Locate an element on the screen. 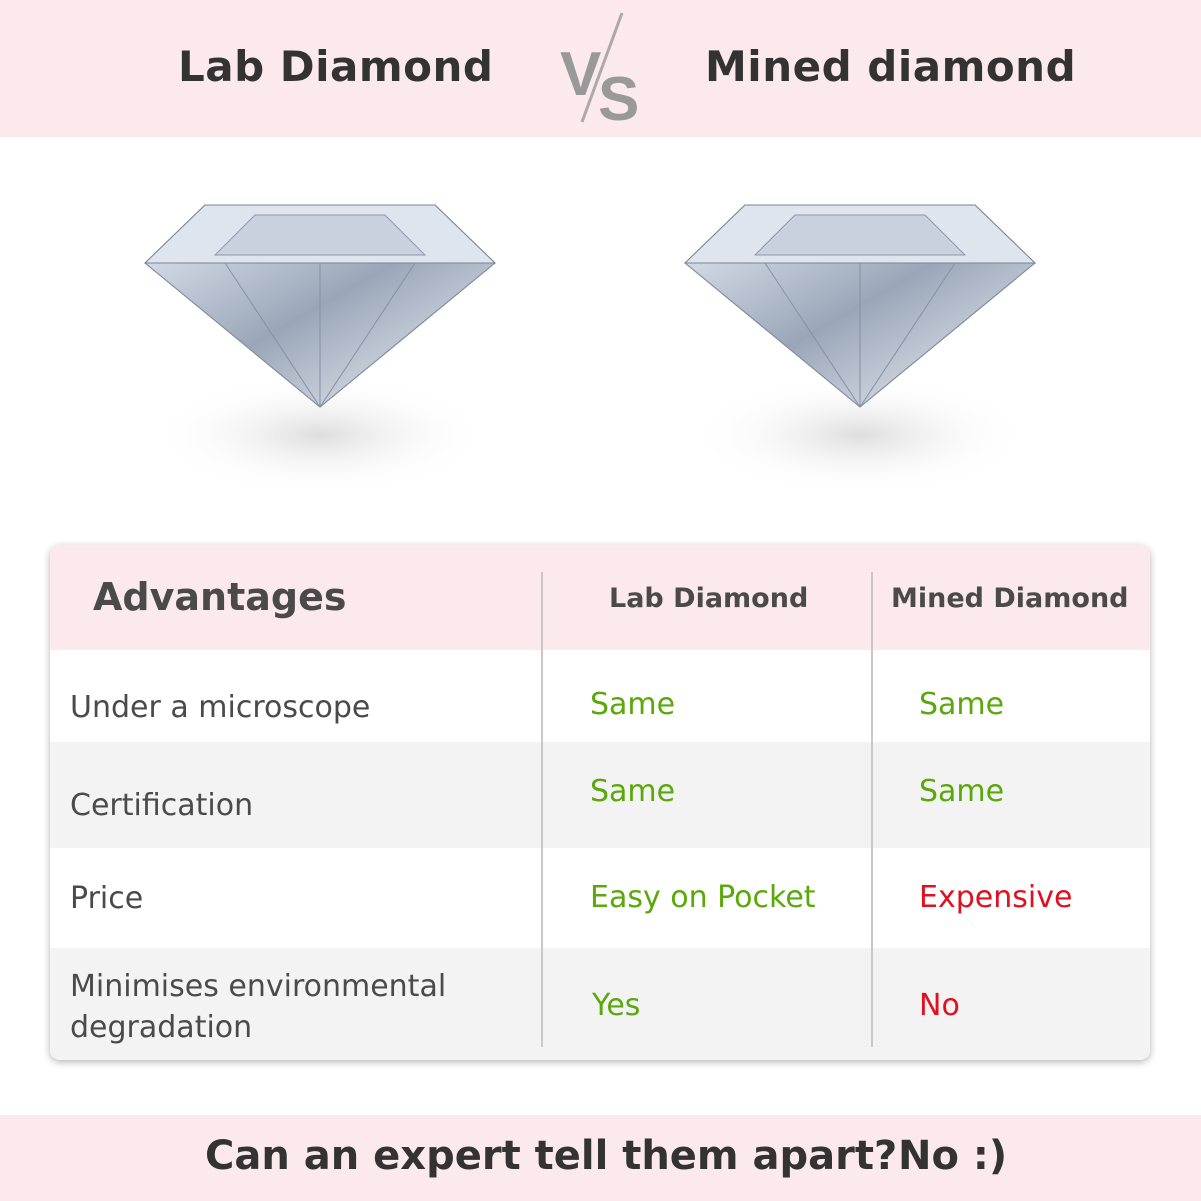  footer-answer: No :) is located at coordinates (953, 1156).